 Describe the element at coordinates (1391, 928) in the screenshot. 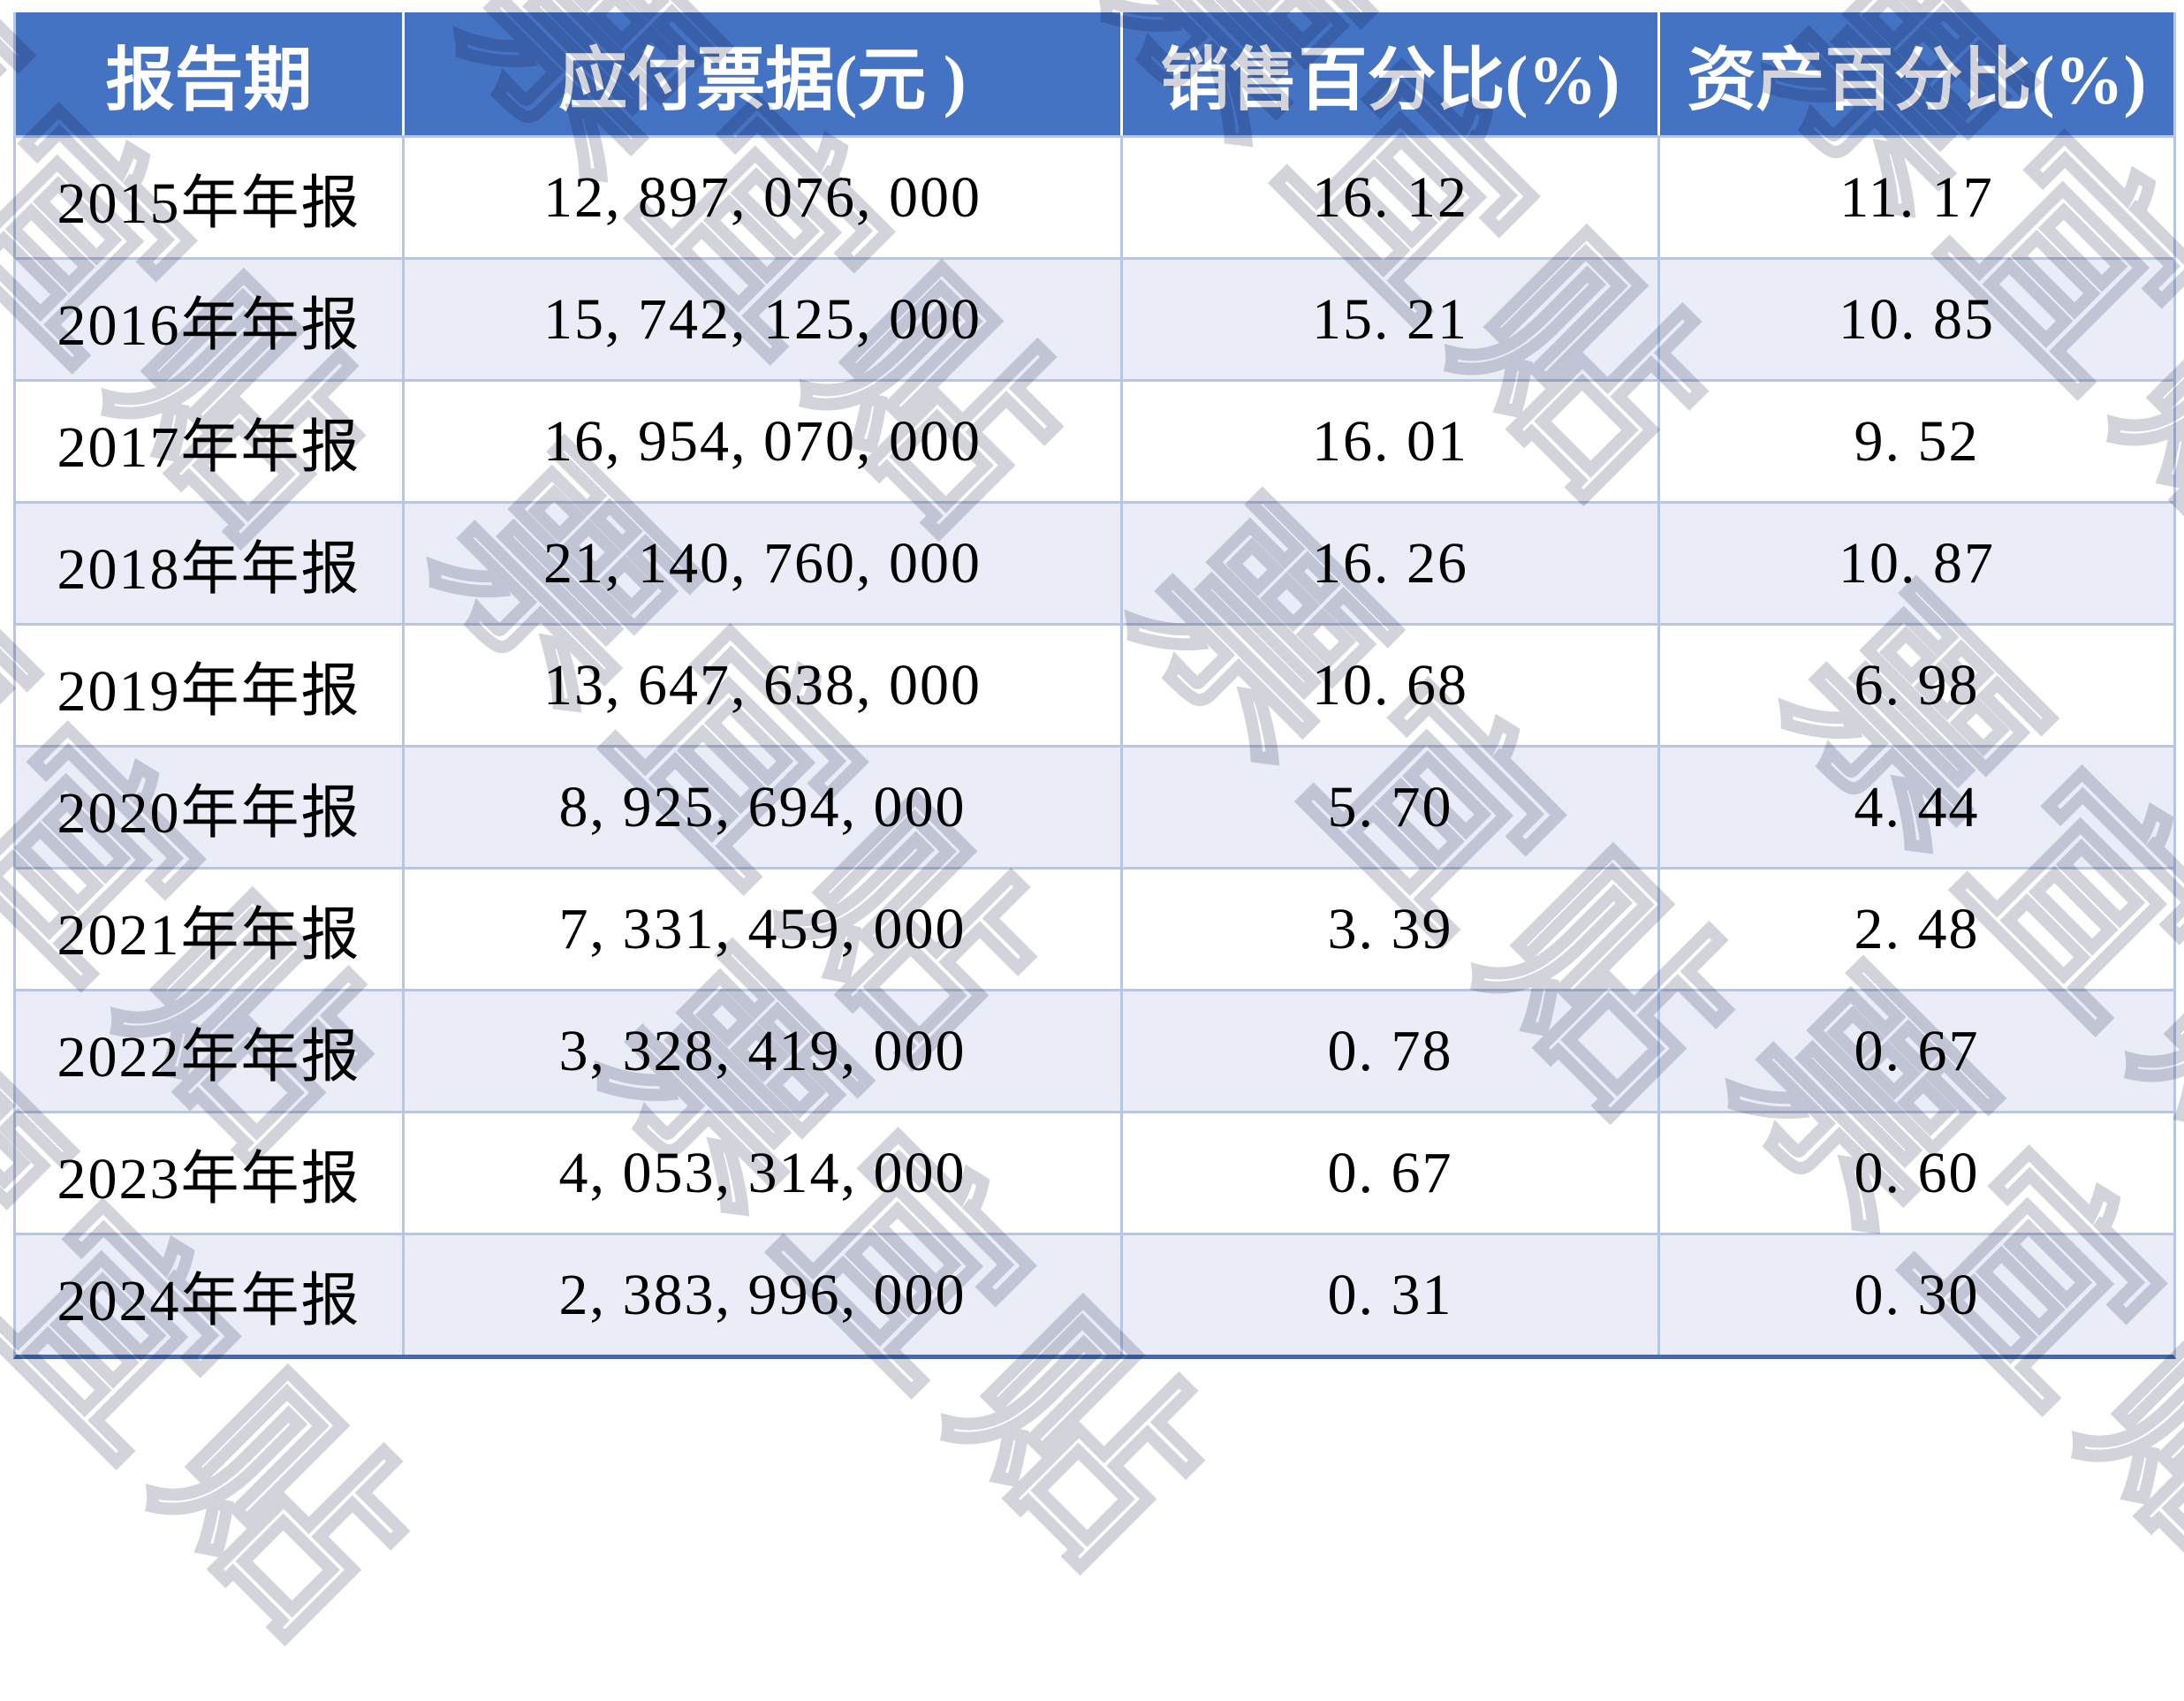

I see `sales-pct-cell: 3. 39` at that location.